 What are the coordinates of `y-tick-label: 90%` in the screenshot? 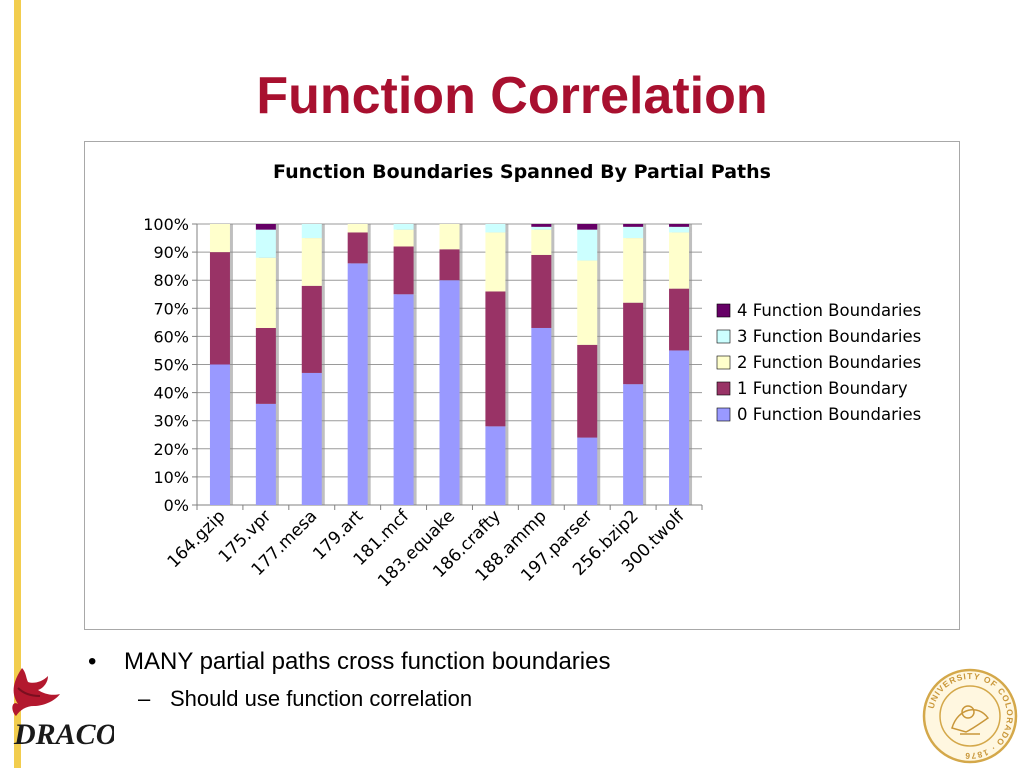 It's located at (171, 252).